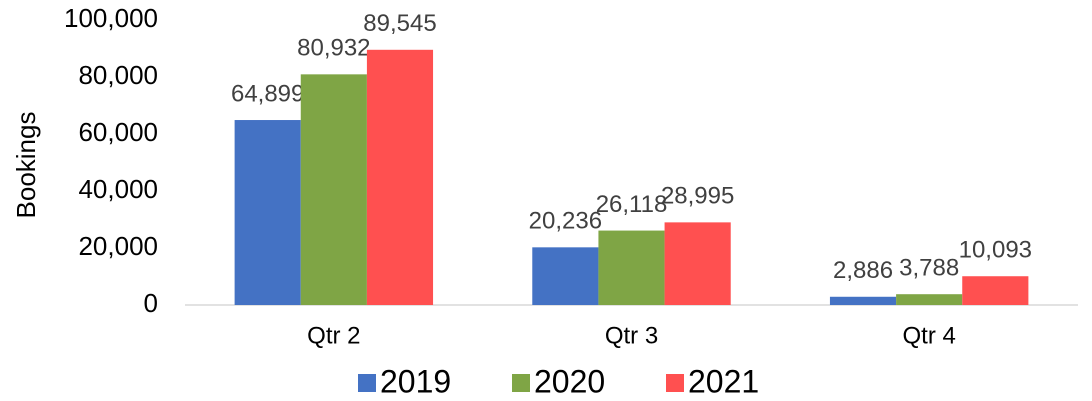 This screenshot has width=1092, height=401. I want to click on legend-label: 2019, so click(415, 381).